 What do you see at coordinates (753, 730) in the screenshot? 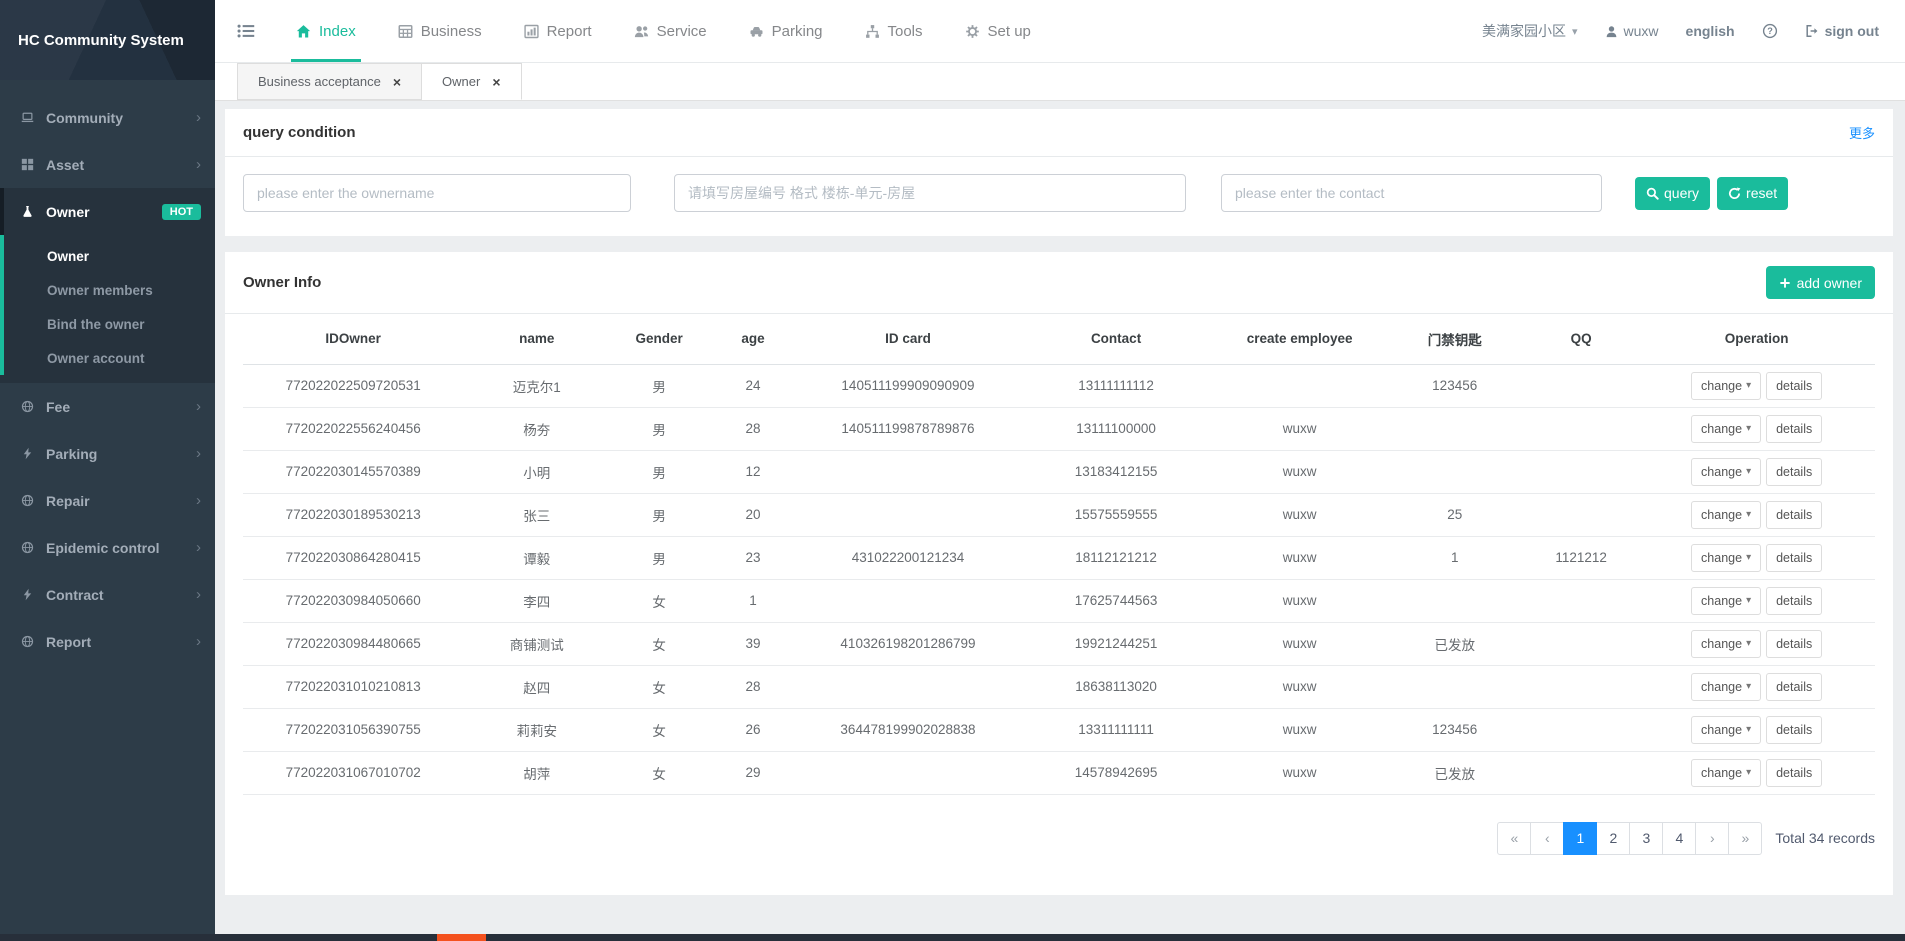
I see `table-cell: 26` at bounding box center [753, 730].